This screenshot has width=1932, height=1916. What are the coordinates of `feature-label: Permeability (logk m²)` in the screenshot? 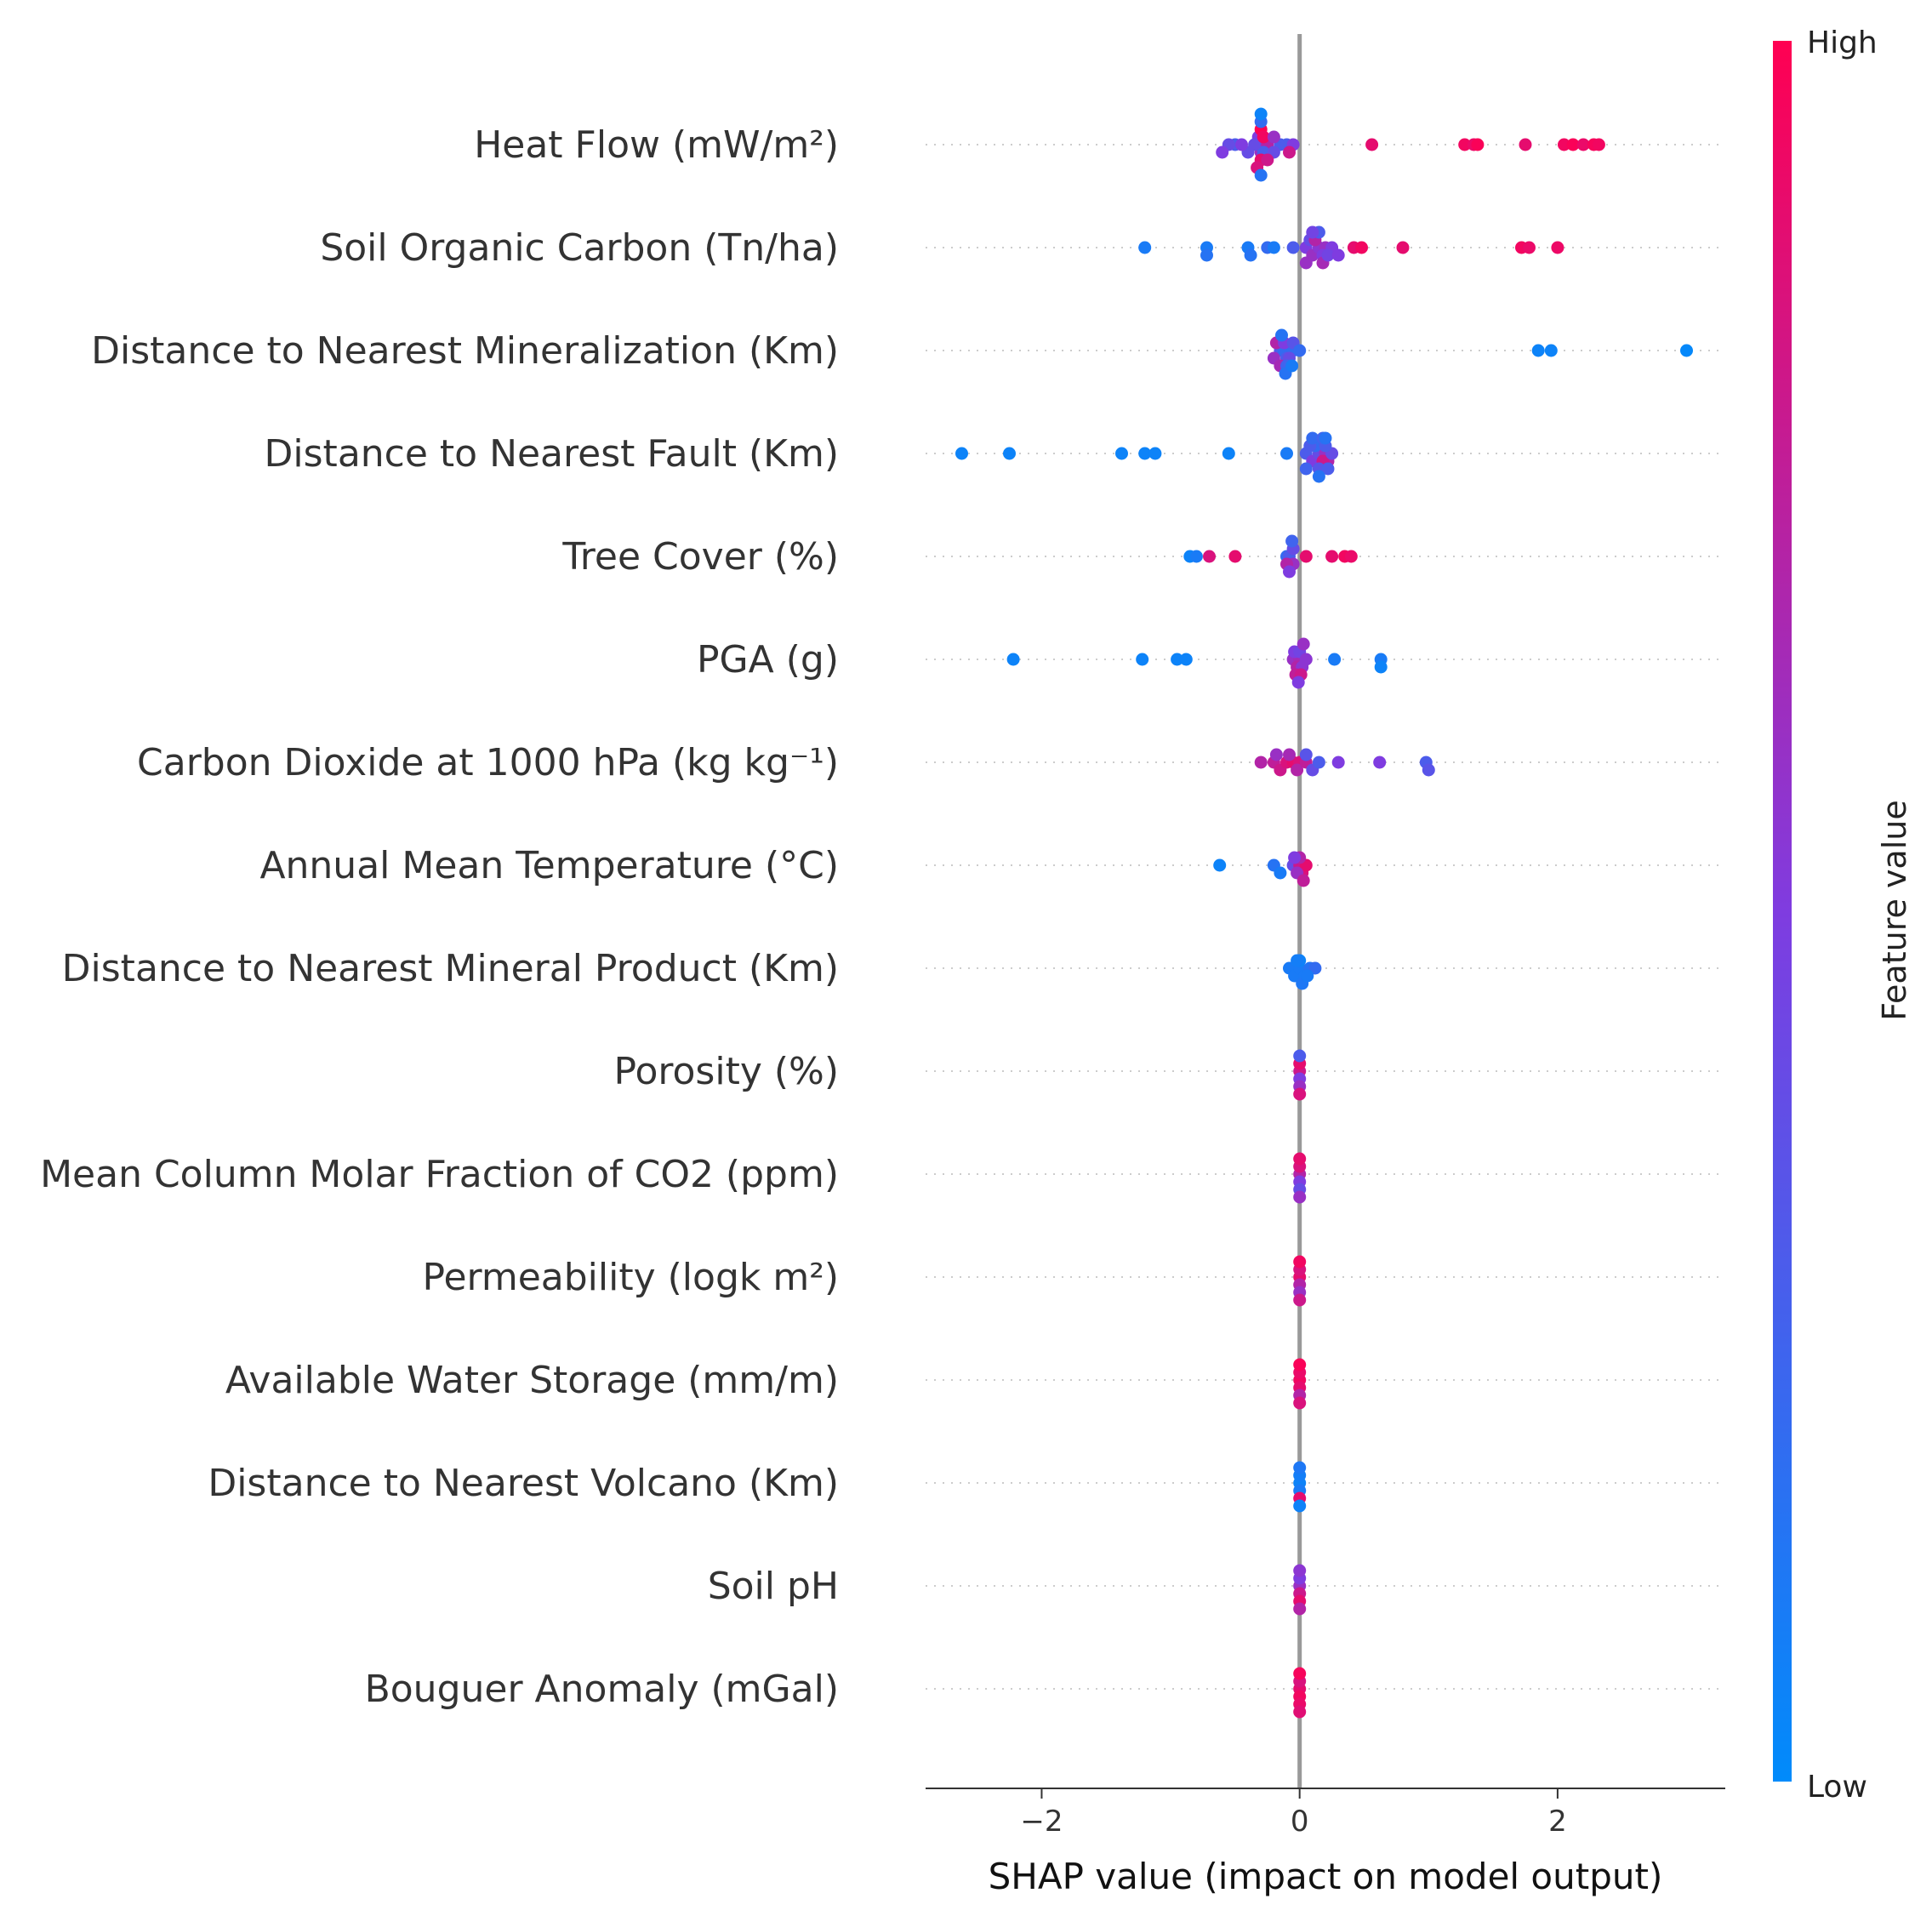 It's located at (631, 1277).